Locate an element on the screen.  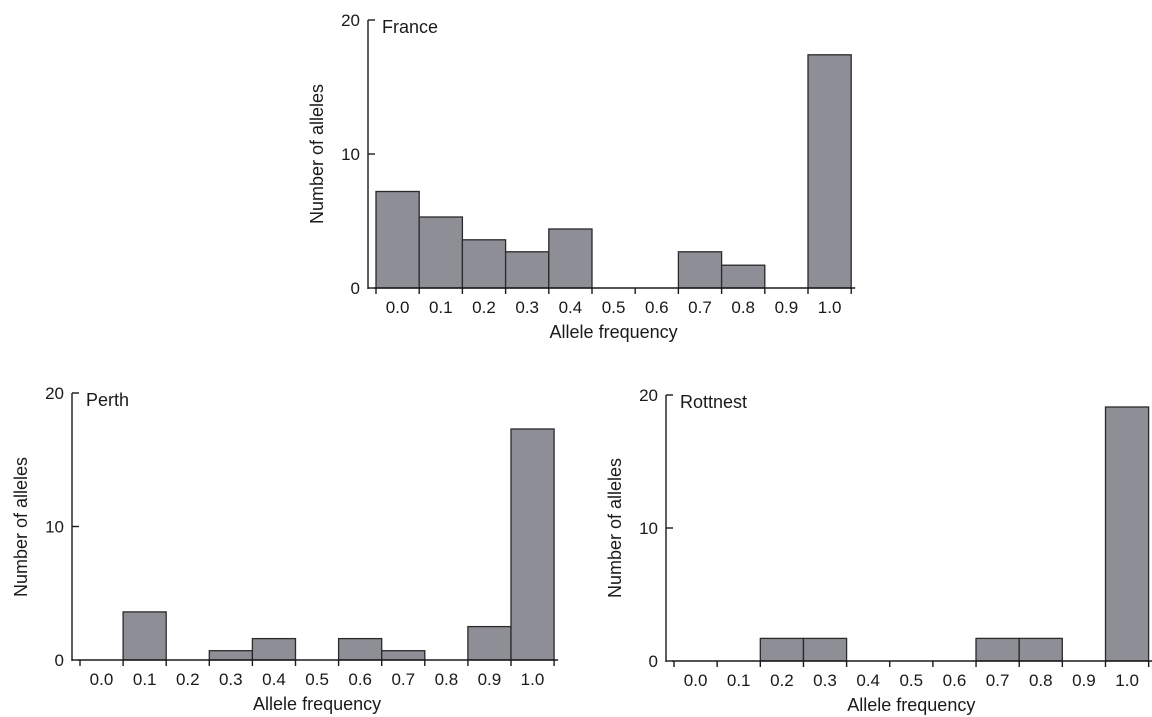
france-y-tick-label-0: 0 is located at coordinates (355, 288).